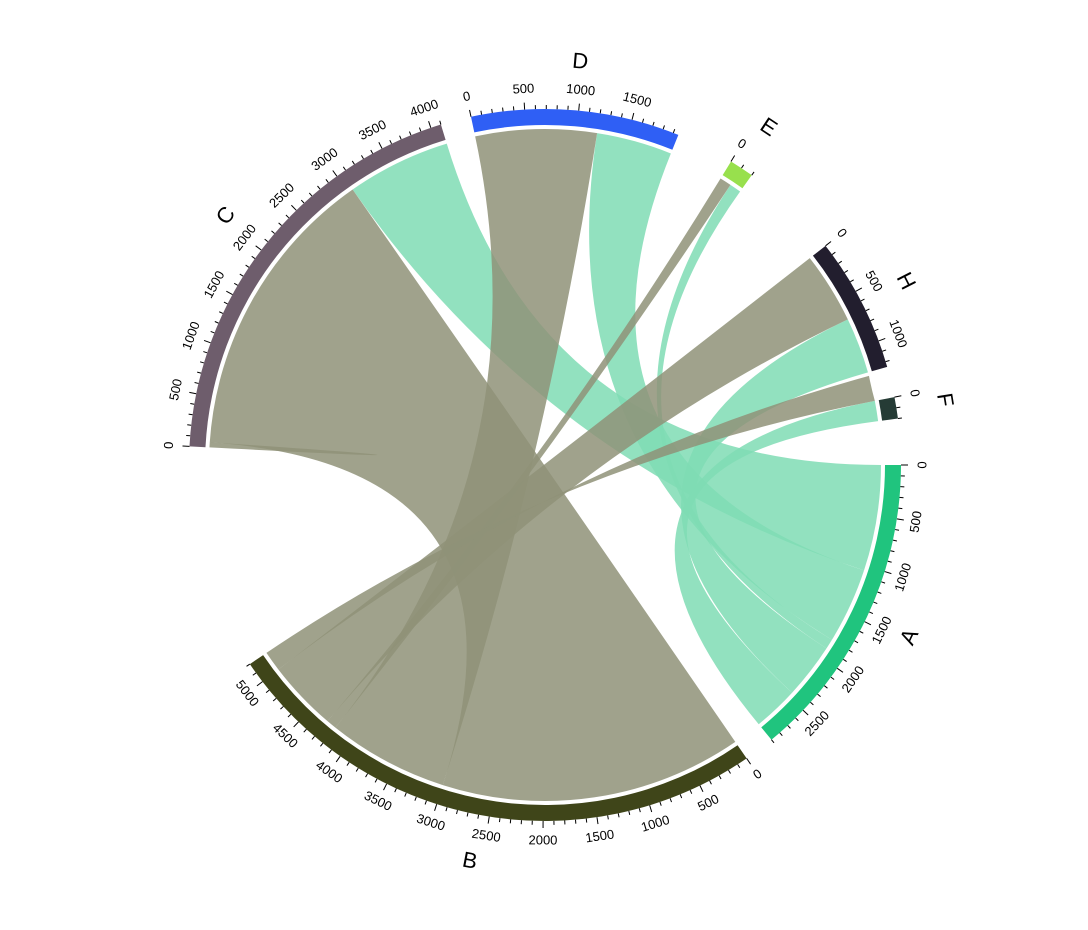  What do you see at coordinates (574, 129) in the screenshot?
I see `sector-arc-d` at bounding box center [574, 129].